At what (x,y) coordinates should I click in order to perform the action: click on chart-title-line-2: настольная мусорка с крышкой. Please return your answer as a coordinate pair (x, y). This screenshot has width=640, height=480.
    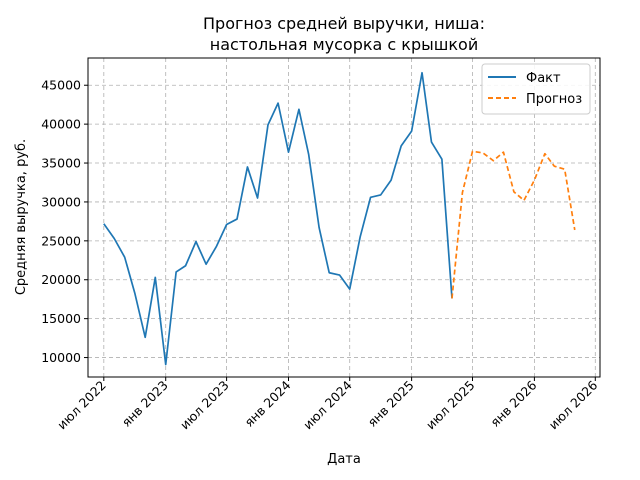
    Looking at the image, I should click on (344, 44).